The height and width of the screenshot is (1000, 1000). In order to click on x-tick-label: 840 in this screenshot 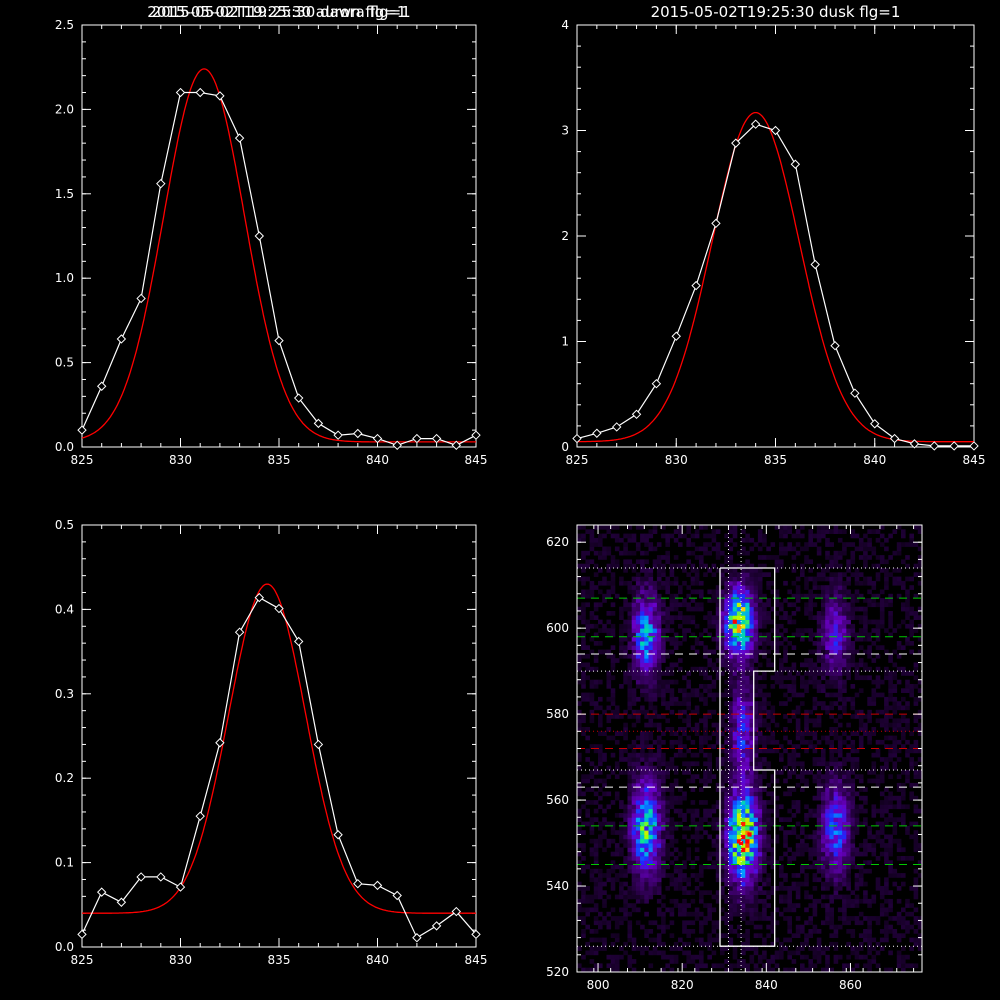, I will do `click(377, 460)`.